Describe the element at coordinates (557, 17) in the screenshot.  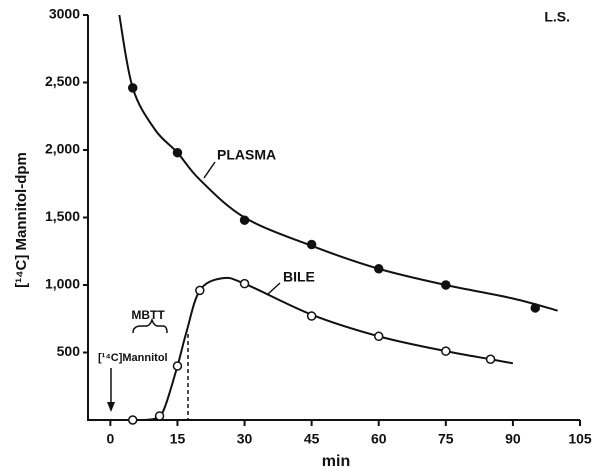
I see `corner-label: L.S.` at that location.